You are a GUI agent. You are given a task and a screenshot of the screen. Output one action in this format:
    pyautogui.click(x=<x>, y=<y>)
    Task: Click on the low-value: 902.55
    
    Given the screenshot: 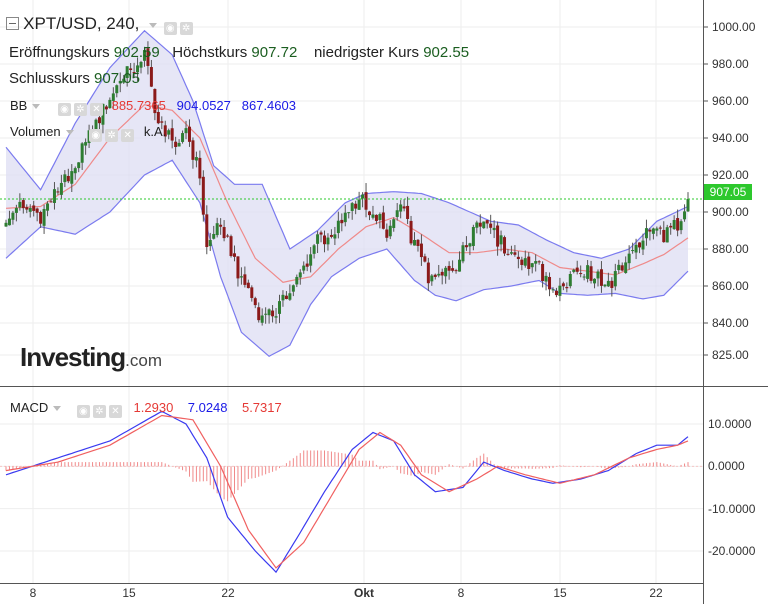 What is the action you would take?
    pyautogui.click(x=446, y=52)
    